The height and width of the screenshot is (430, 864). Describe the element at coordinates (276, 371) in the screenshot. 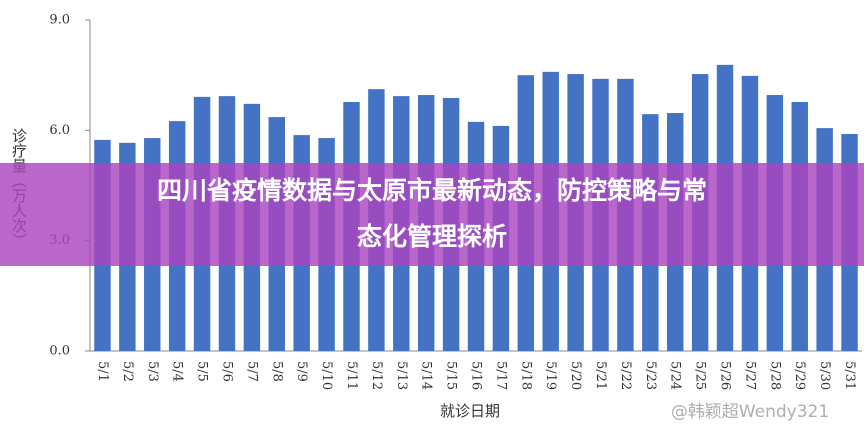

I see `x-tick-label: 5/8` at that location.